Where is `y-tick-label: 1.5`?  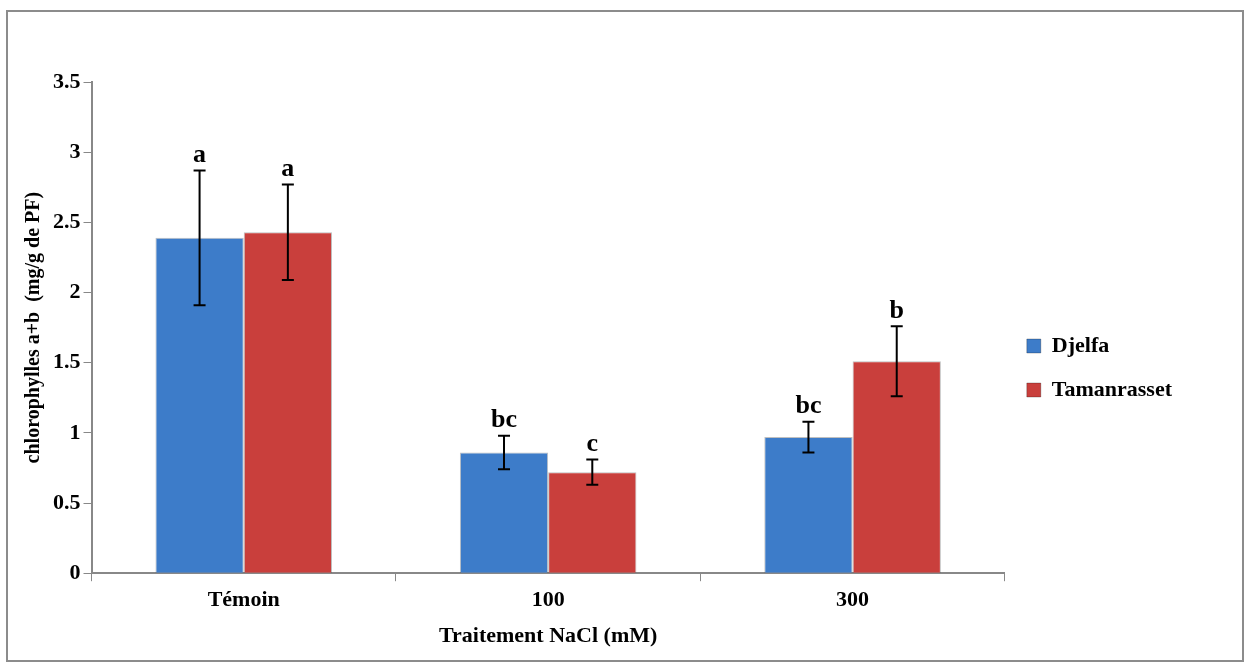
y-tick-label: 1.5 is located at coordinates (67, 361).